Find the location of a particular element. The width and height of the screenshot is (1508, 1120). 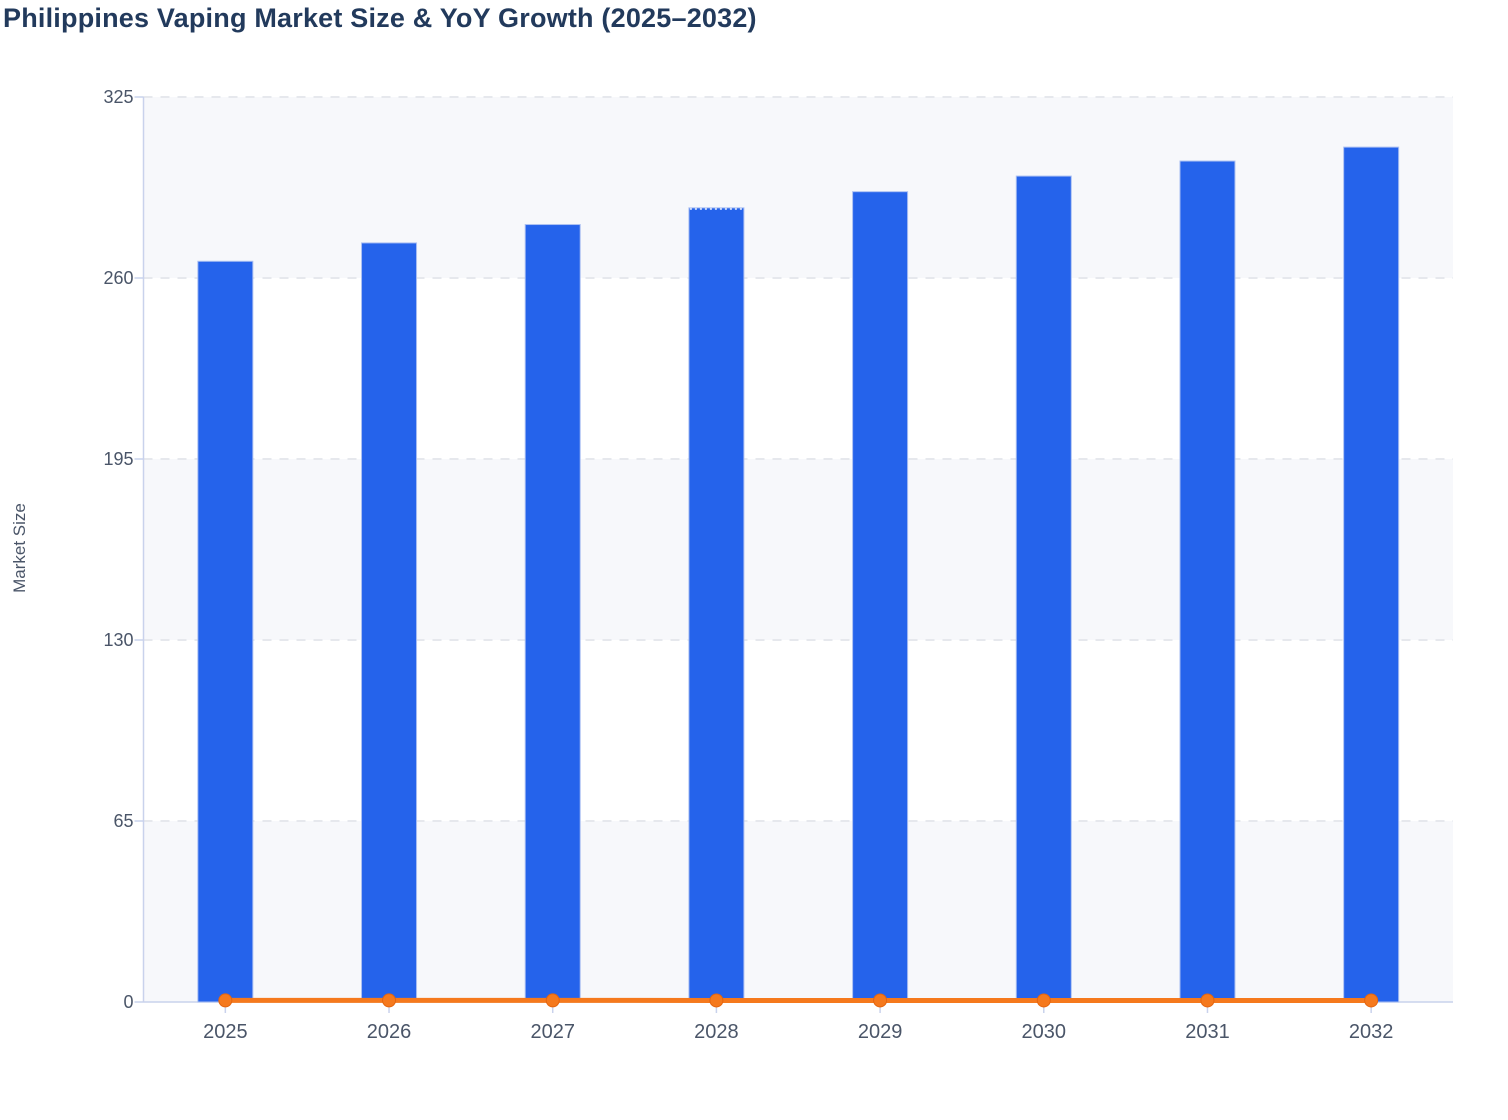

x-axis-tick-label: 2026 is located at coordinates (389, 1032).